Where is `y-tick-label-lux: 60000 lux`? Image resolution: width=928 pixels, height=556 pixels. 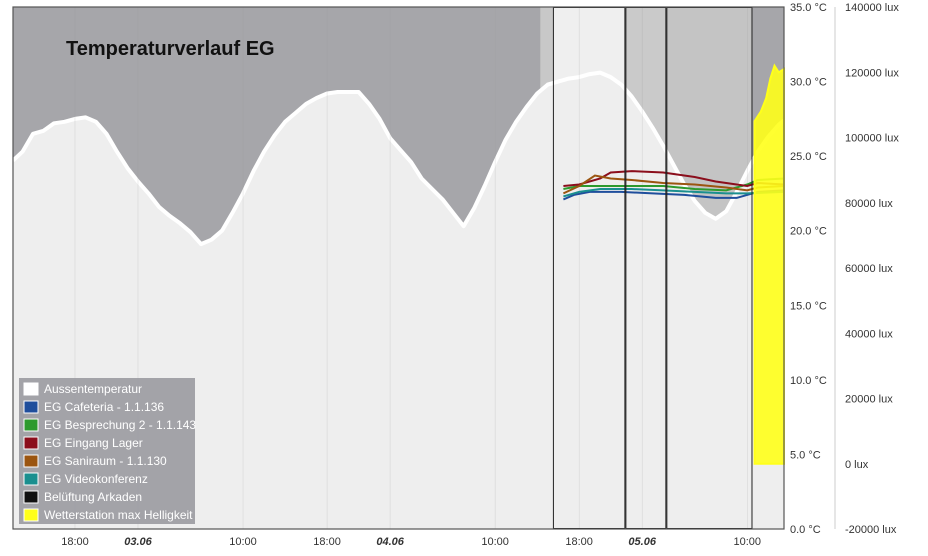 y-tick-label-lux: 60000 lux is located at coordinates (869, 269).